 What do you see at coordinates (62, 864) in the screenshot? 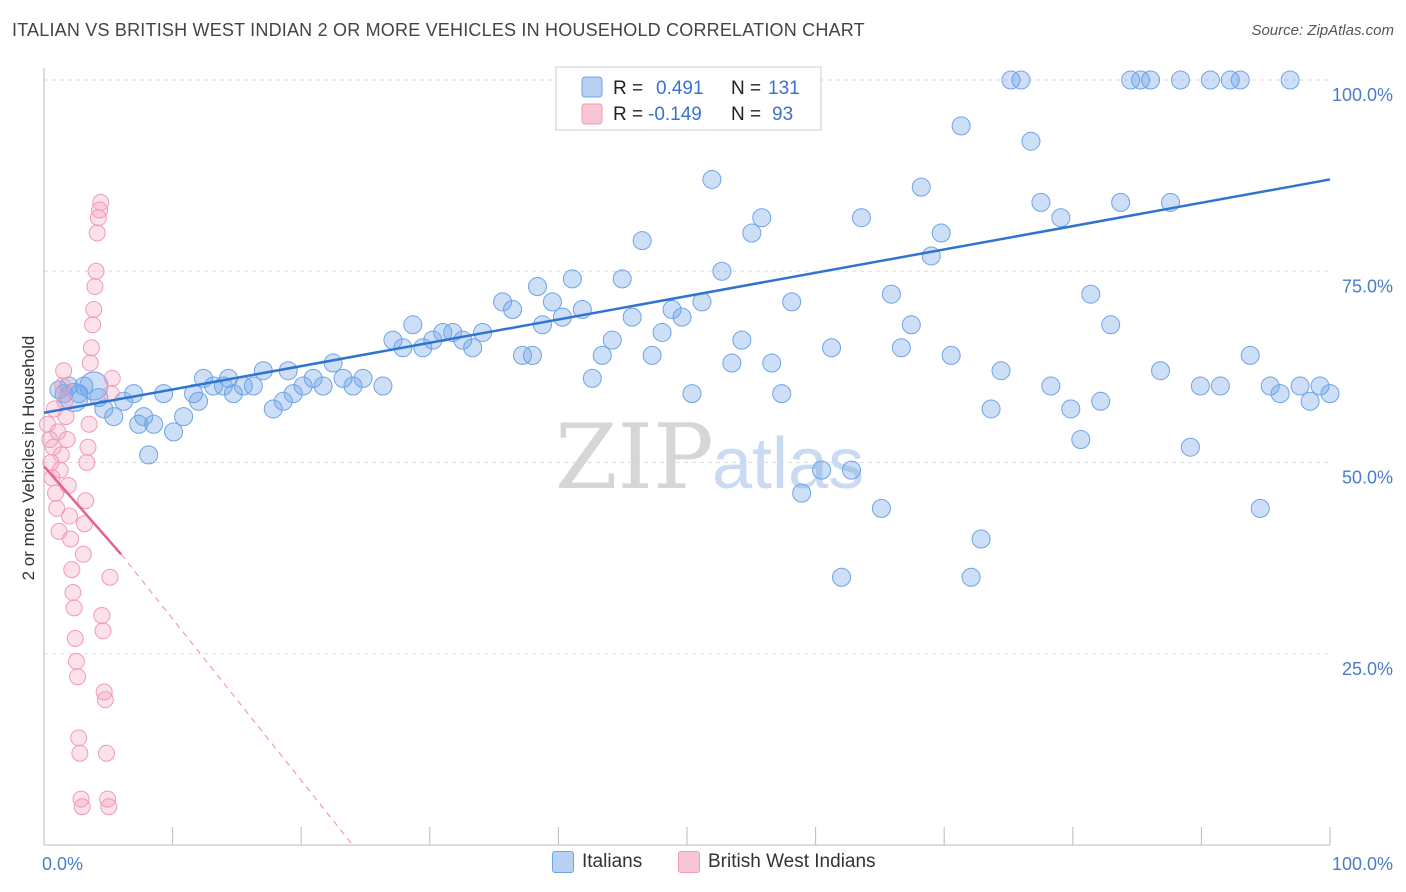
I see `x-tick-label-0: 0.0%` at bounding box center [62, 864].